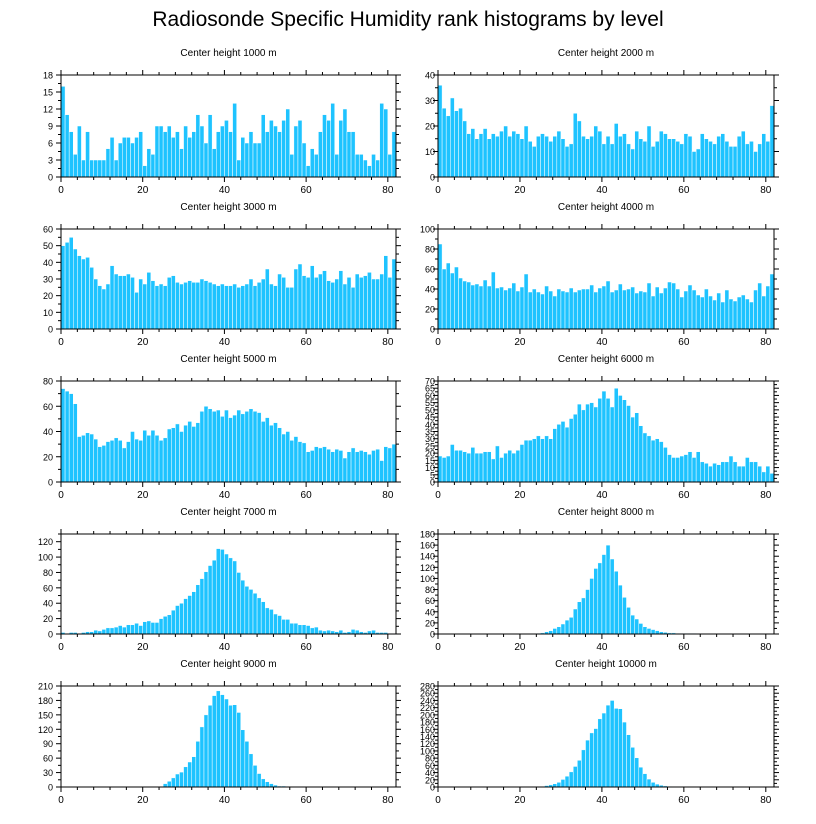  Describe the element at coordinates (48, 588) in the screenshot. I see `y-tick-label: 60` at that location.